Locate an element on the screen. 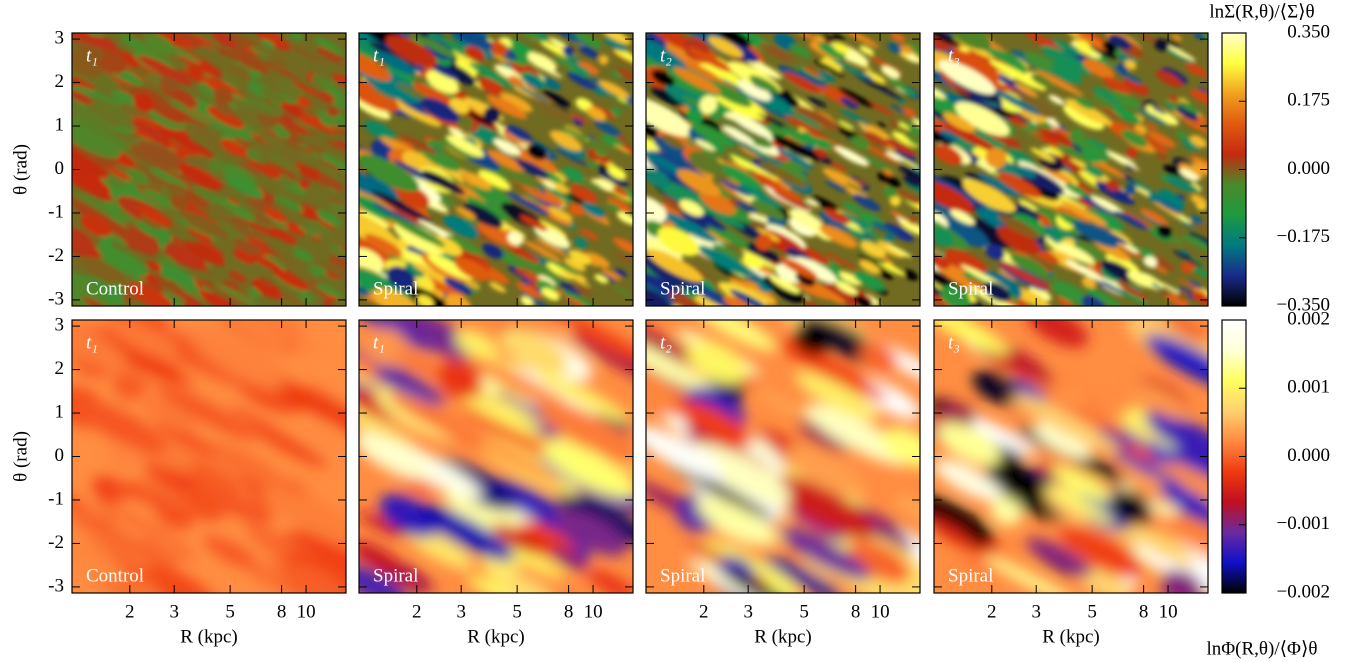  x-axis-label: R (kpc) is located at coordinates (783, 636).